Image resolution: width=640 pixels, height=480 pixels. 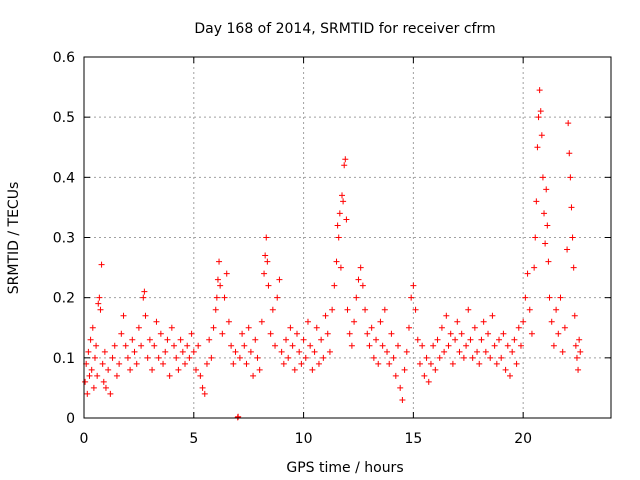 What do you see at coordinates (64, 178) in the screenshot?
I see `y-tick-label: 0.4` at bounding box center [64, 178].